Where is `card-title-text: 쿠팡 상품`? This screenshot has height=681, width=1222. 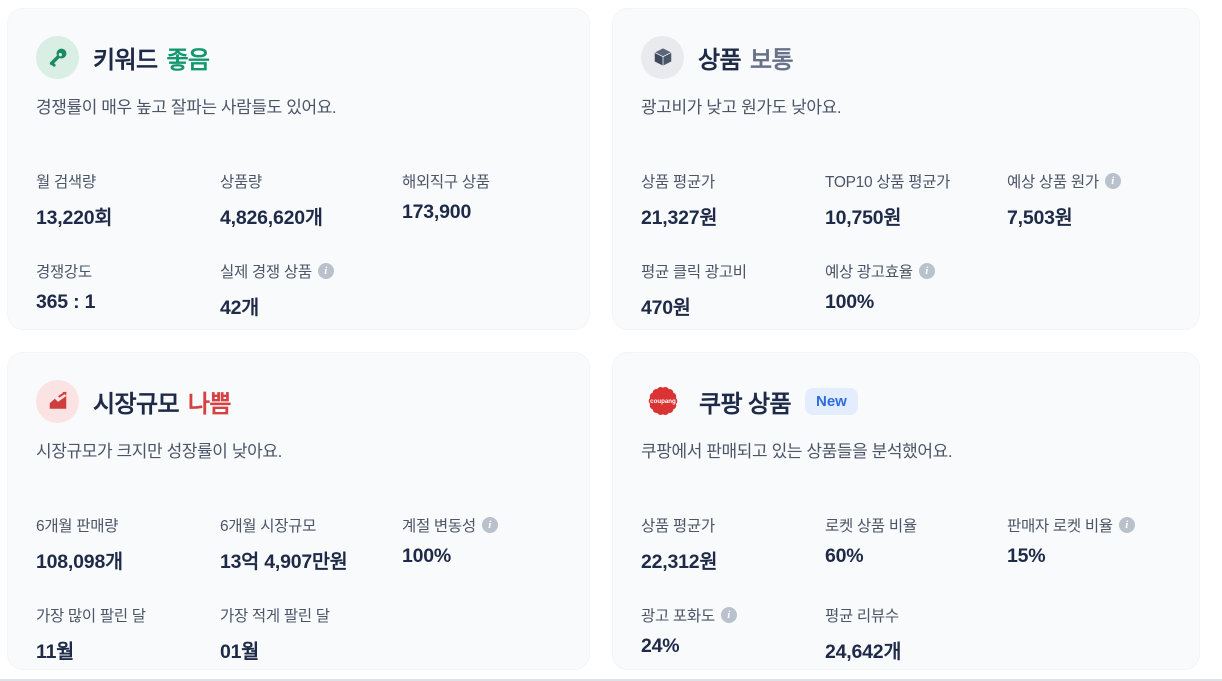 card-title-text: 쿠팡 상품 is located at coordinates (745, 404).